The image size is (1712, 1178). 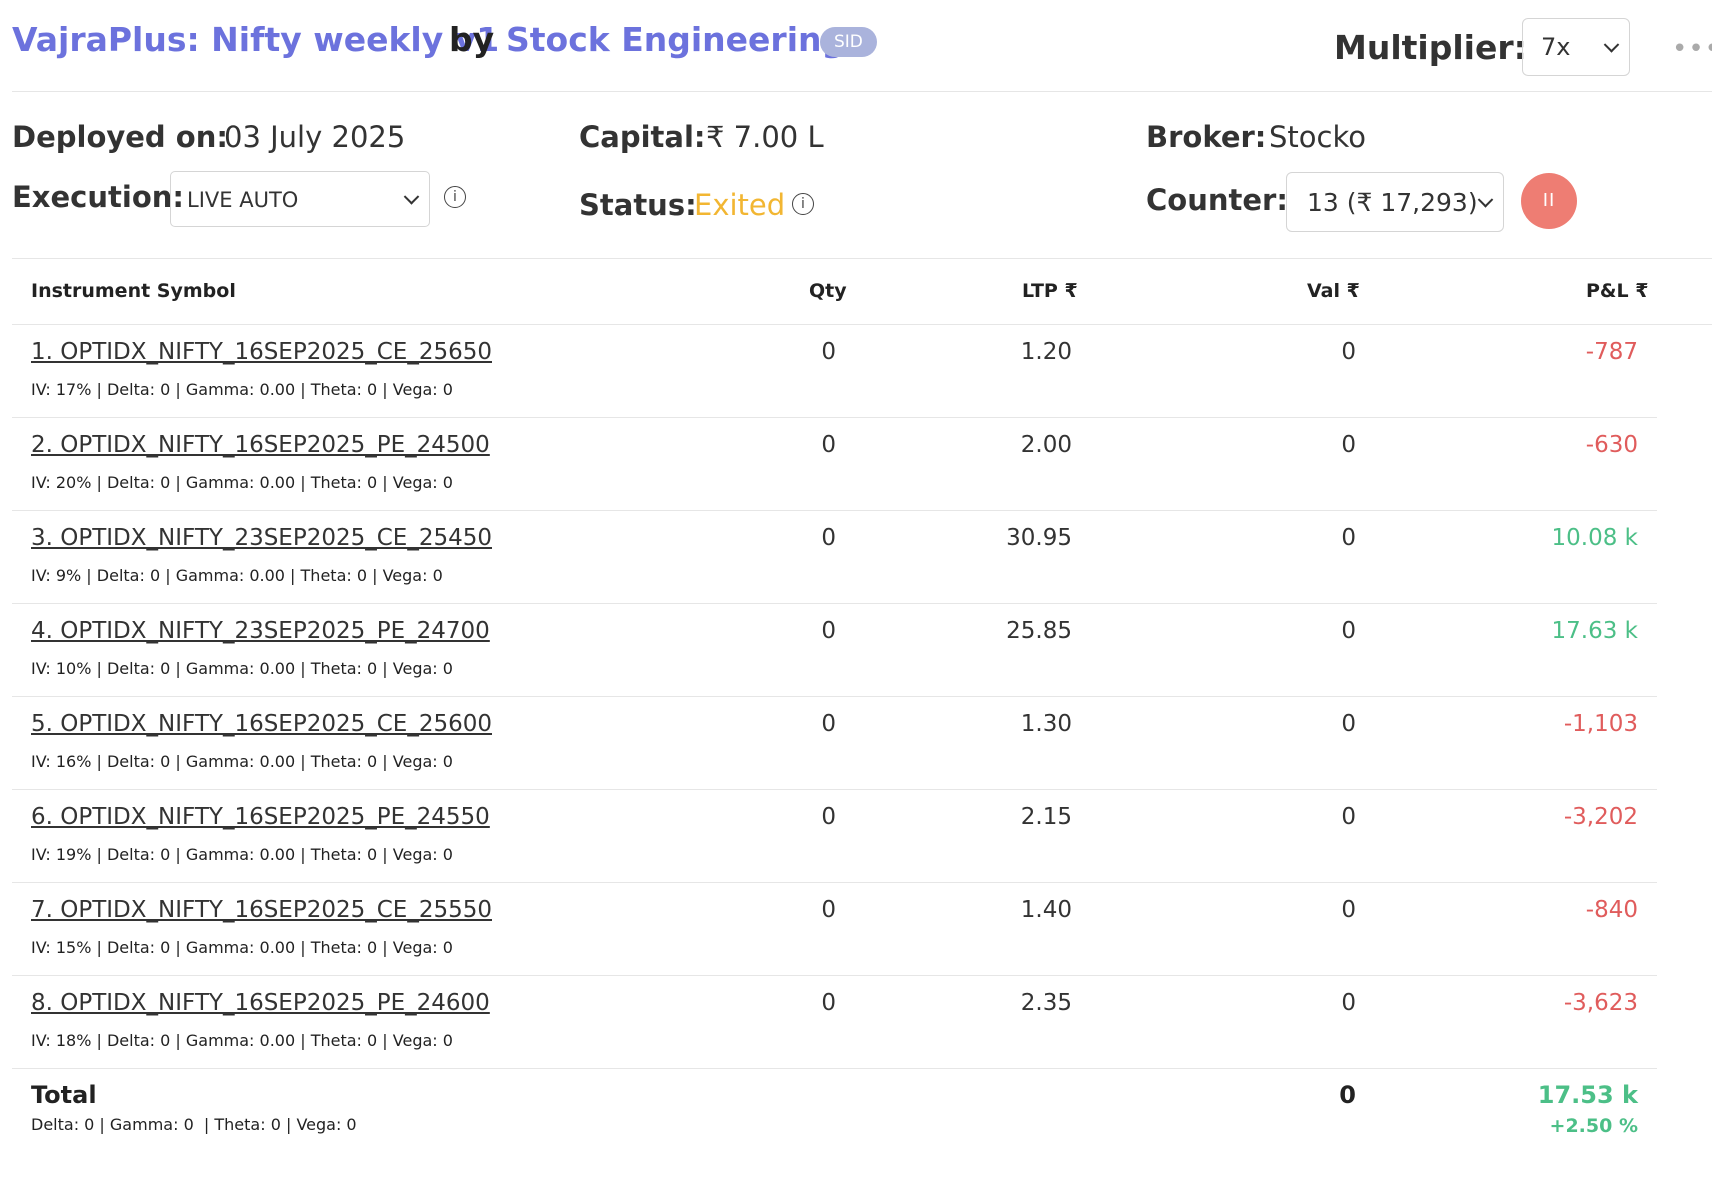 I want to click on row-ltp: 2.35, so click(x=1046, y=1003).